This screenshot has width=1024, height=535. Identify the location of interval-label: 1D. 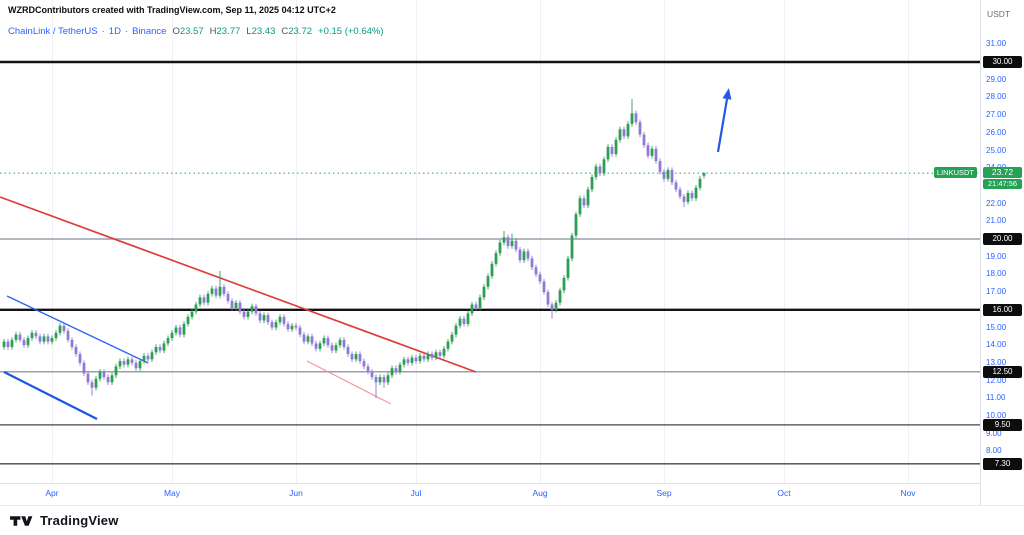
(114, 31).